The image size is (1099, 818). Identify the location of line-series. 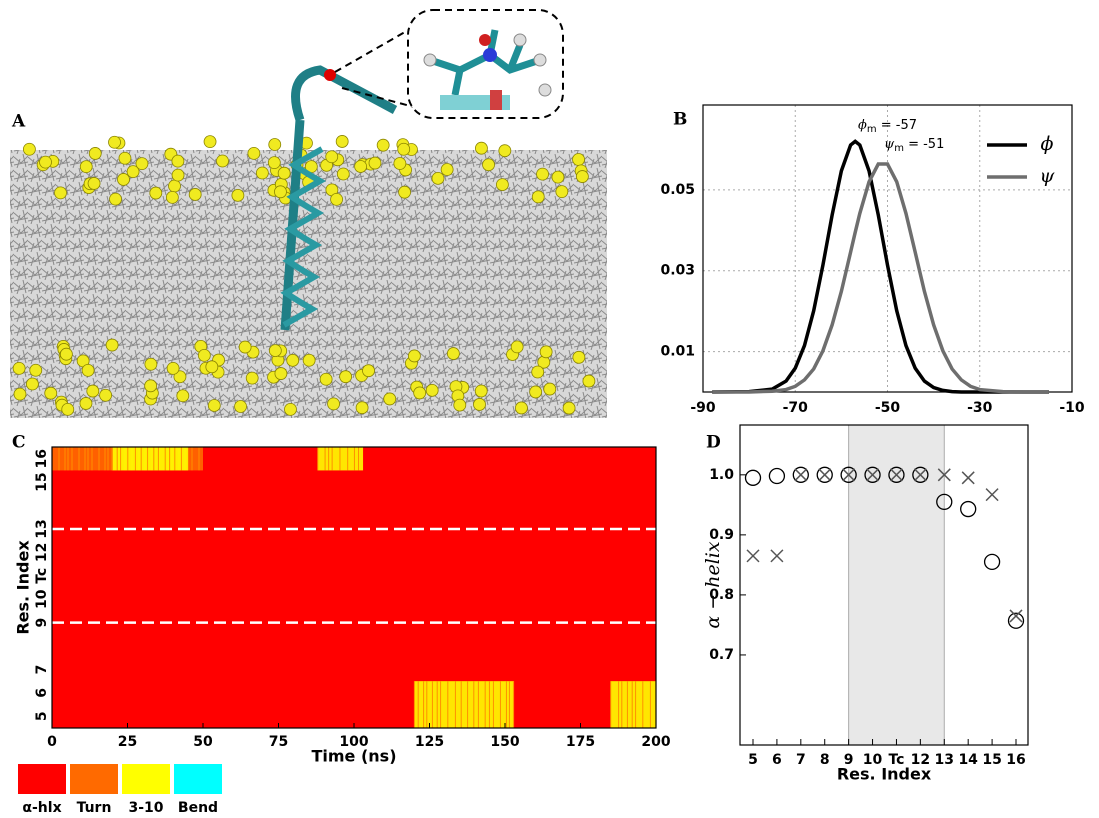
(880, 266).